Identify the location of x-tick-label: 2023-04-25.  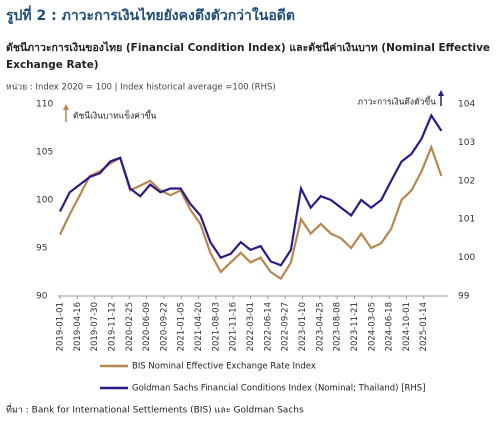
(320, 326).